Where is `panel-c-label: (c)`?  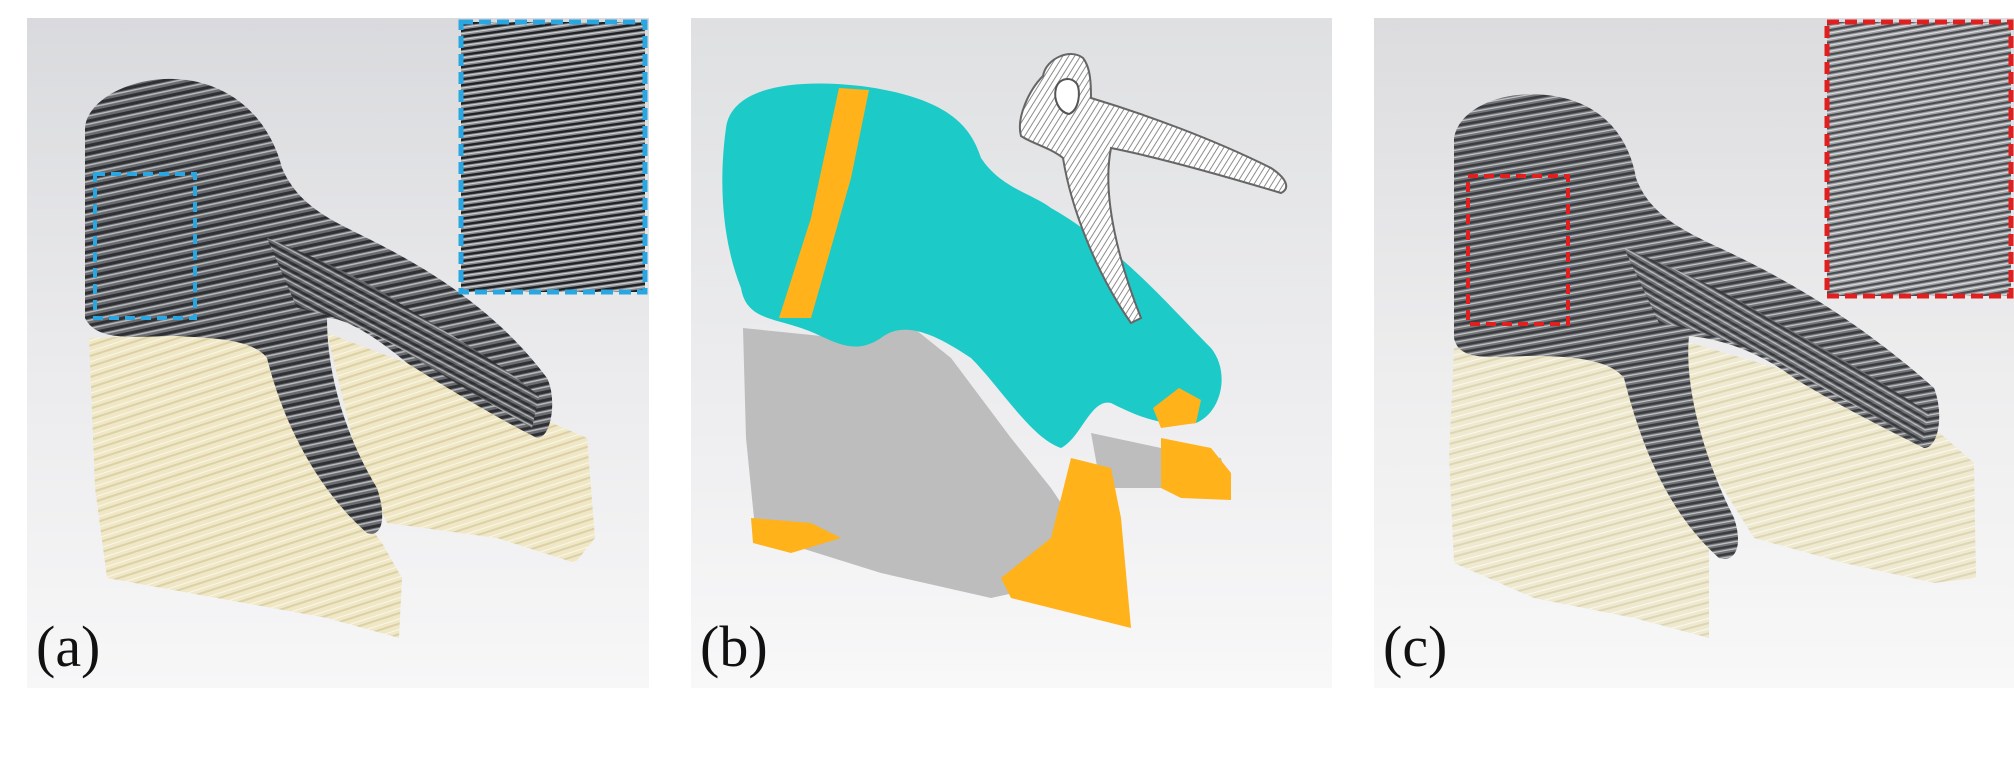
panel-c-label: (c) is located at coordinates (1415, 646).